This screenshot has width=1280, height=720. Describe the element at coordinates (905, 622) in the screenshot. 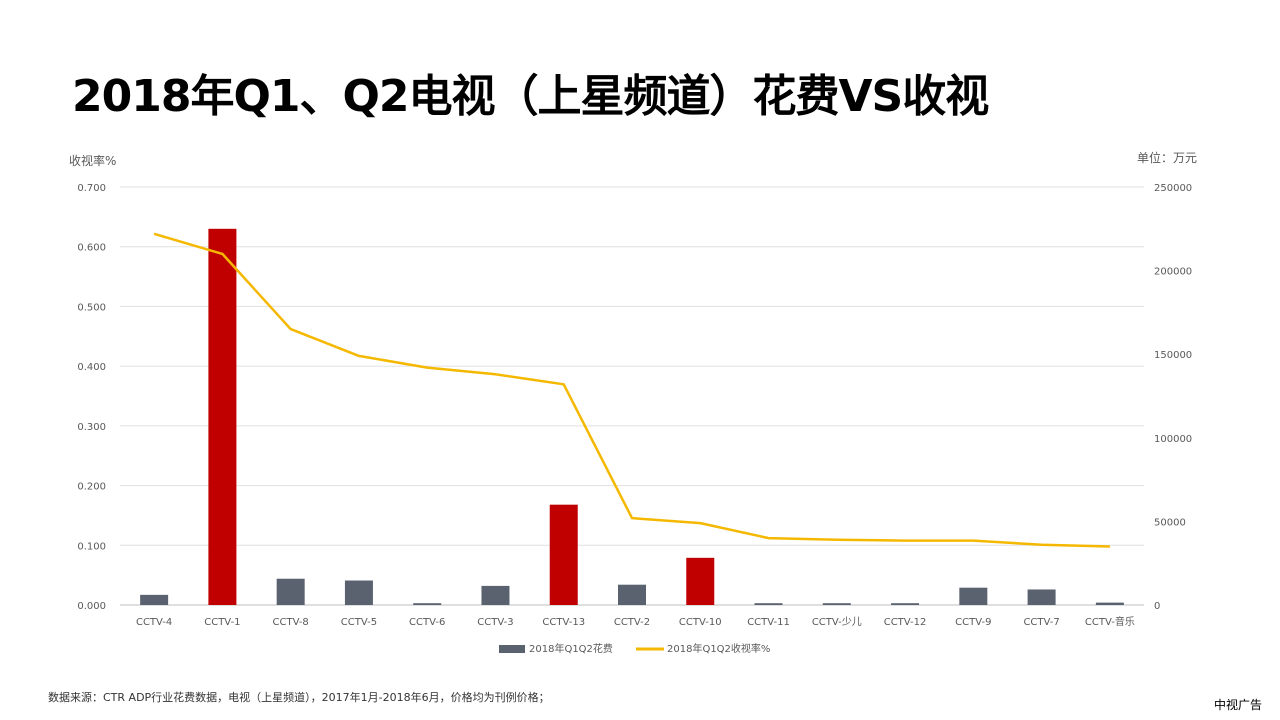

I see `x-tick-label: CCTV-12` at that location.